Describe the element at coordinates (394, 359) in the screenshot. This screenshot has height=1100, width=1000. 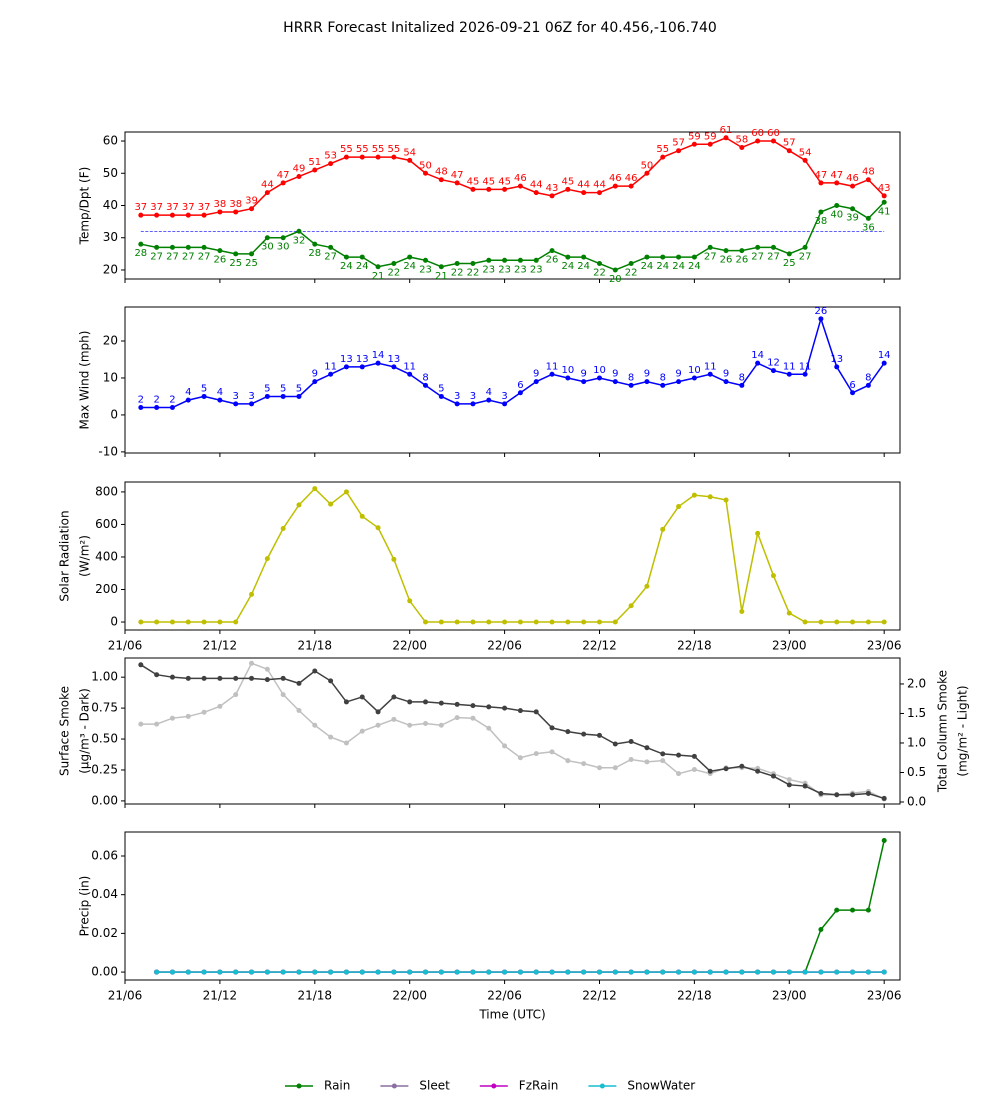
I see `data-label: 13` at that location.